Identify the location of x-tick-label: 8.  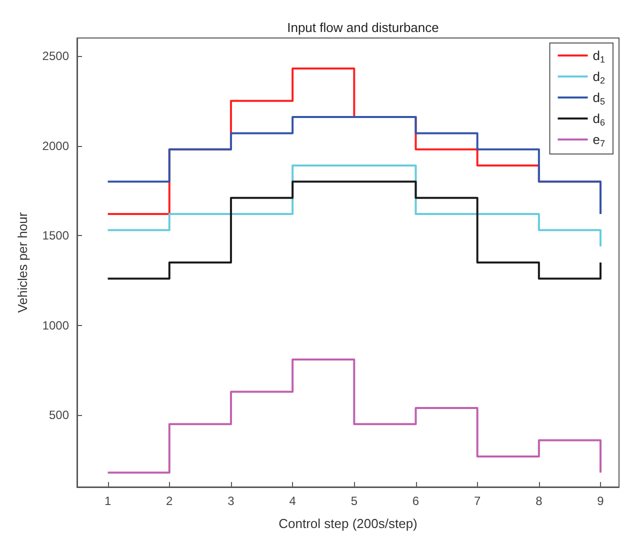
(539, 501).